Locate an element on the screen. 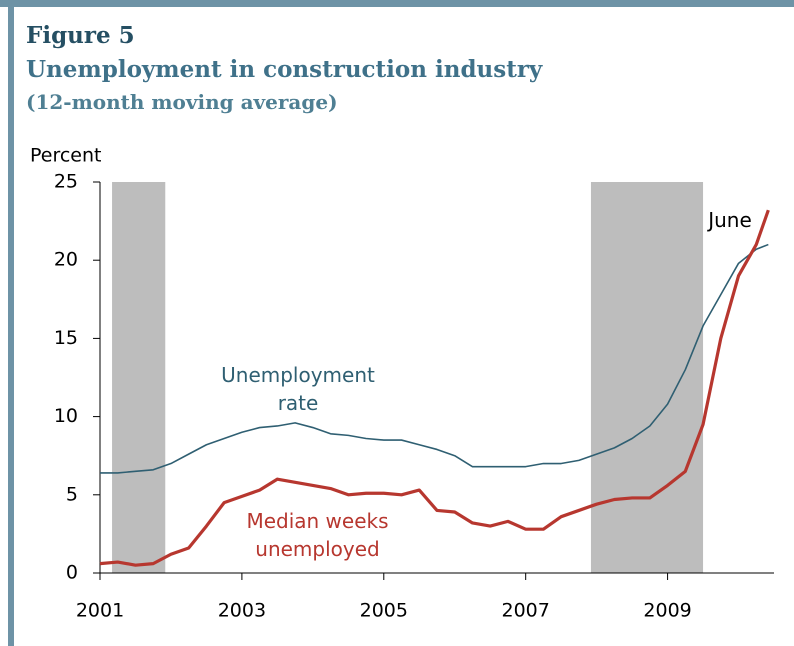 The height and width of the screenshot is (646, 794). note: (12-month moving average) is located at coordinates (182, 102).